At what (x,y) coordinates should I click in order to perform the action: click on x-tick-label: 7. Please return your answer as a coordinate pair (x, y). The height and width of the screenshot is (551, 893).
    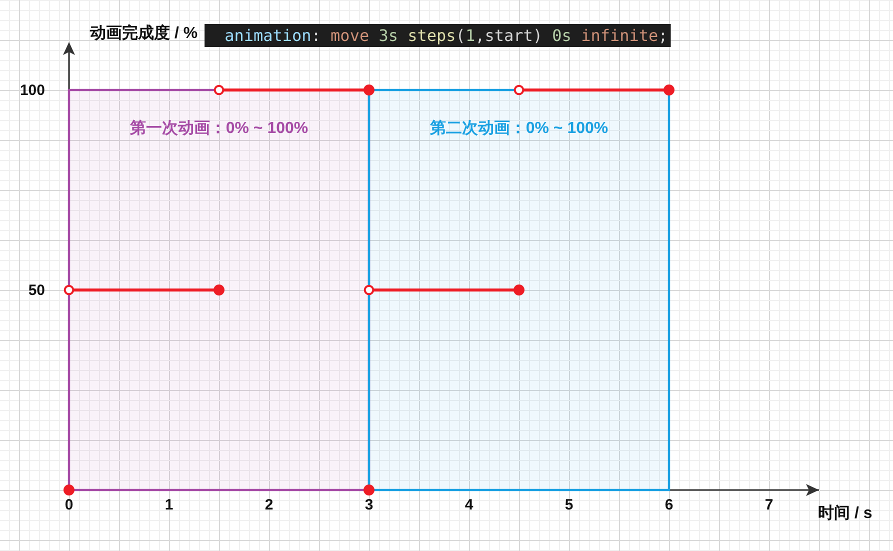
    Looking at the image, I should click on (769, 505).